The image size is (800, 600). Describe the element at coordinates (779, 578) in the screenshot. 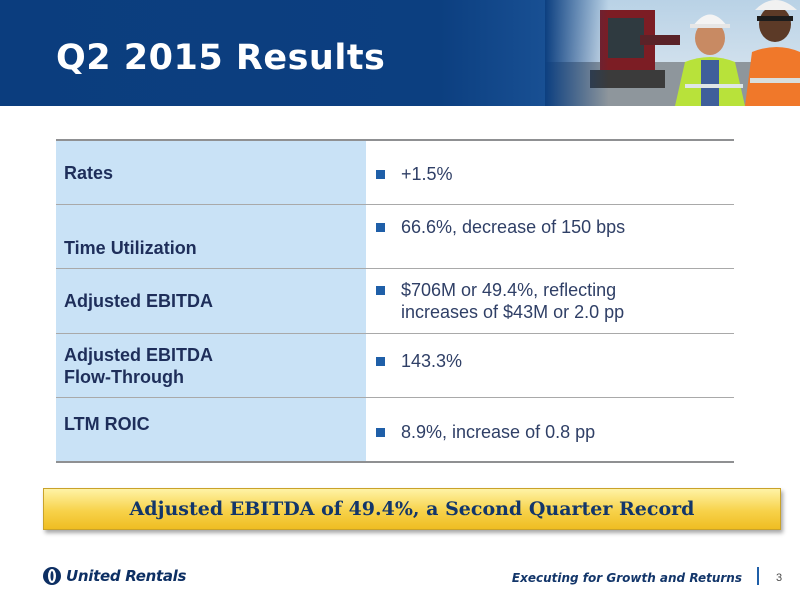

I see `page-number: 3` at that location.